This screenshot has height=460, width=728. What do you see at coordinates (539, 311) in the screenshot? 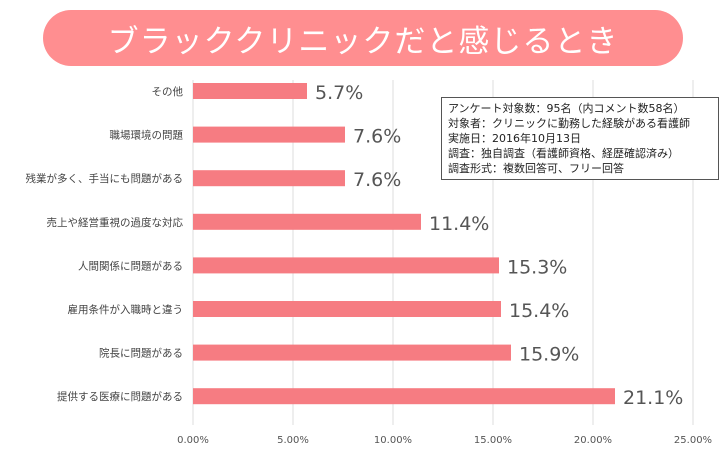
I see `value-label: 15.4%` at bounding box center [539, 311].